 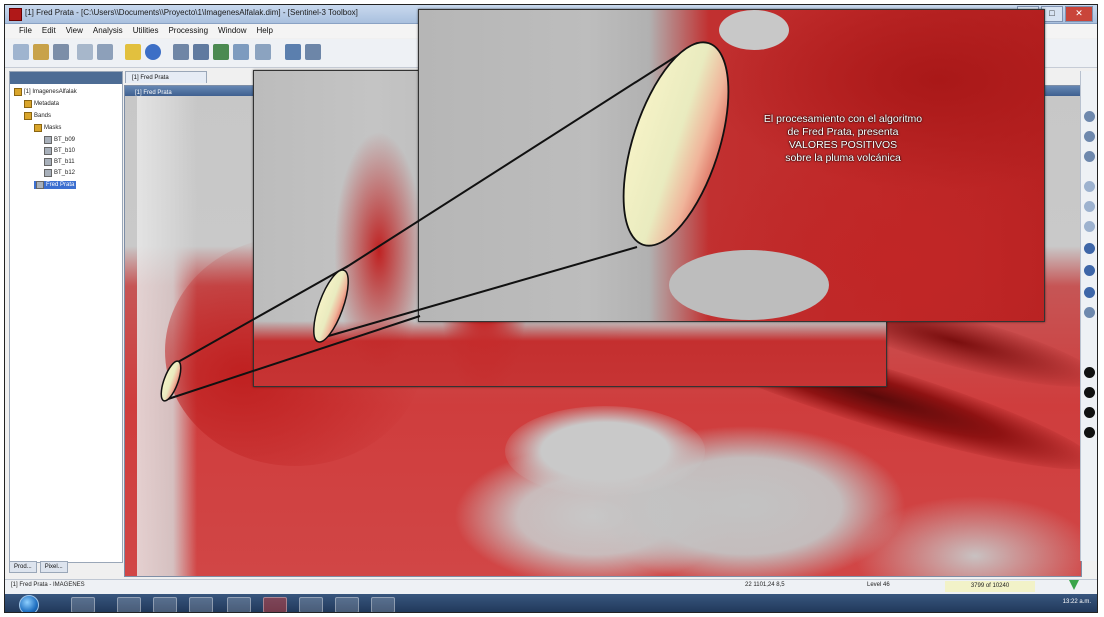 I want to click on menu-analysis: Analysis, so click(x=107, y=30).